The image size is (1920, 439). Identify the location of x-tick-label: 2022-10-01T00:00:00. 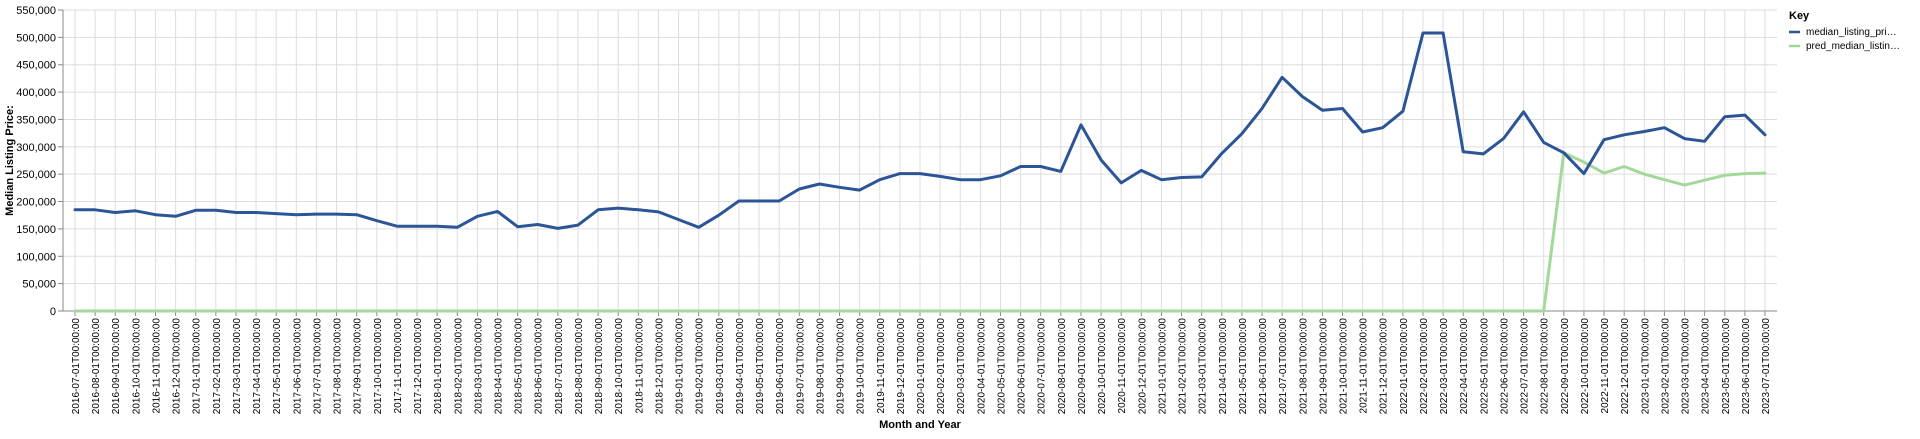
(1585, 366).